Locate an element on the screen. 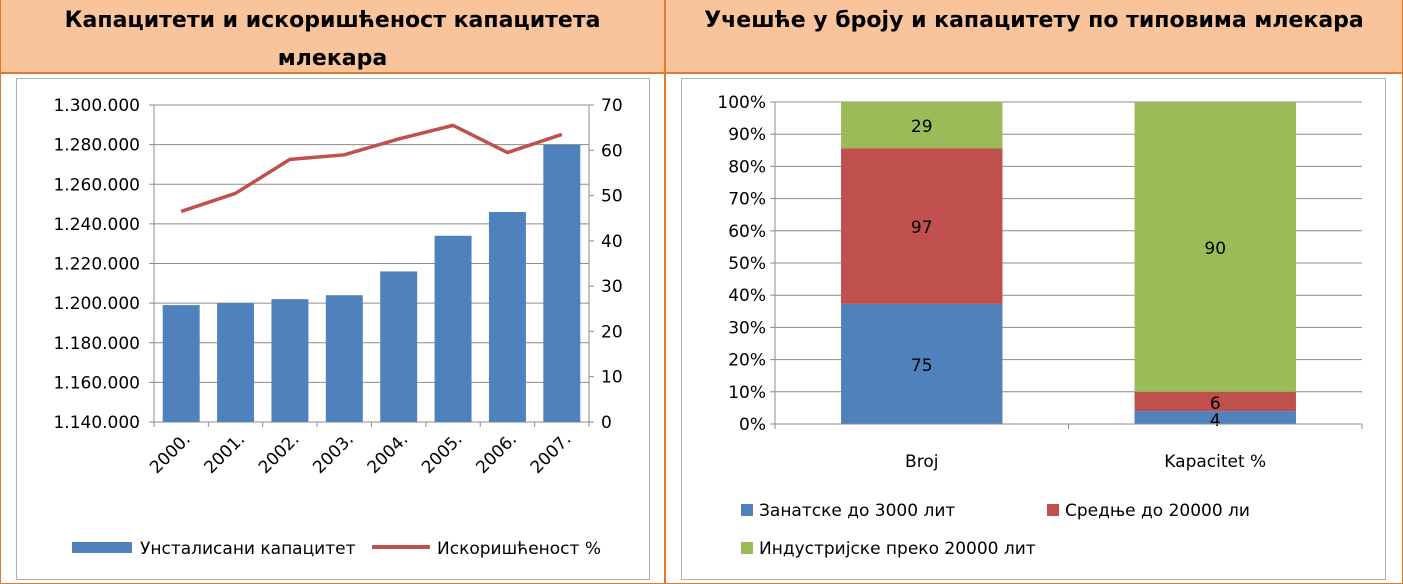 This screenshot has width=1403, height=584. left-tick-label: 1.300.000 is located at coordinates (96, 106).